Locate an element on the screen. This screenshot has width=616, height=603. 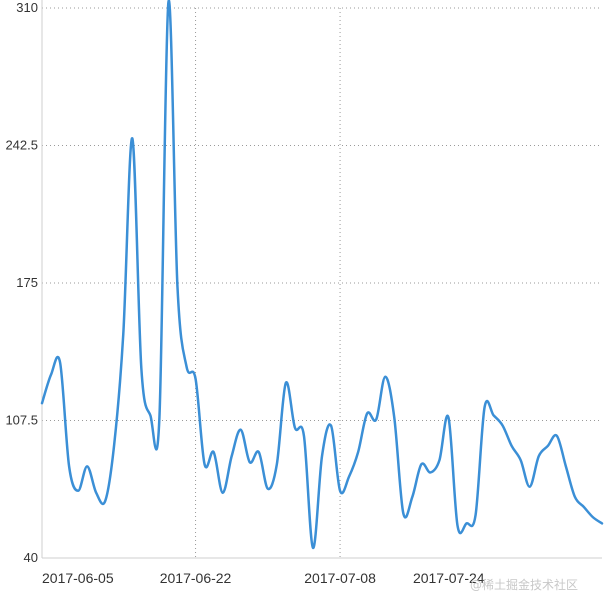
x-tick-labels: 2017-06-05 2017-06-22 2017-07-08 2017-07-24 is located at coordinates (263, 578).